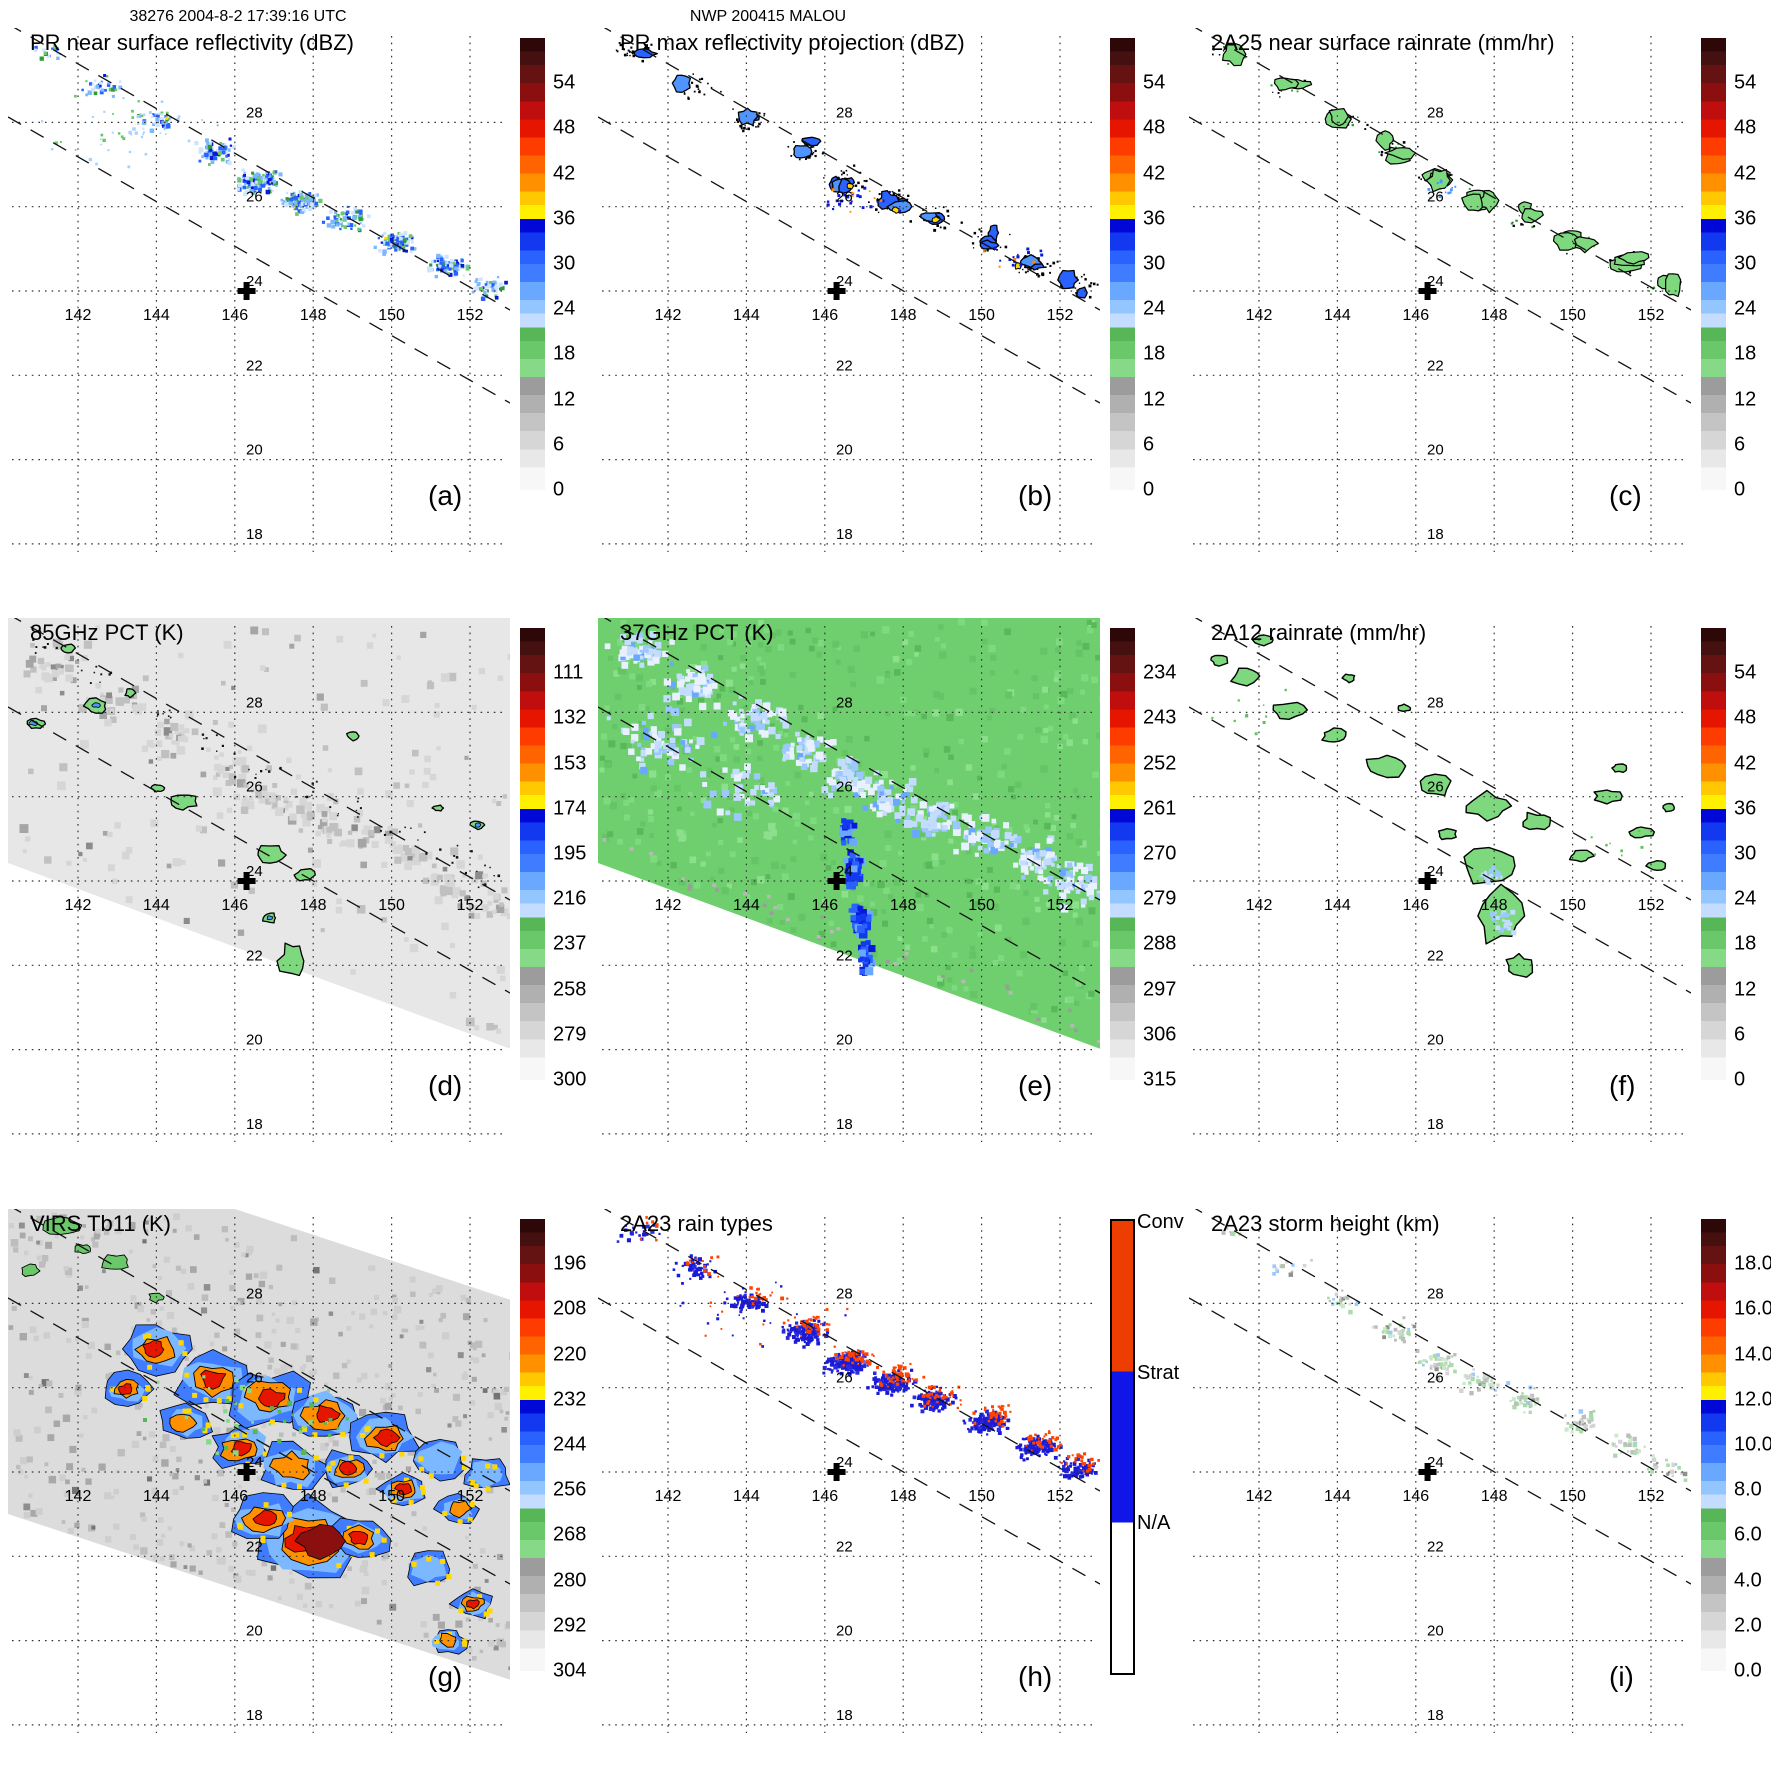 This screenshot has height=1771, width=1771. I want to click on colorbar-tick-label: 24, so click(1745, 308).